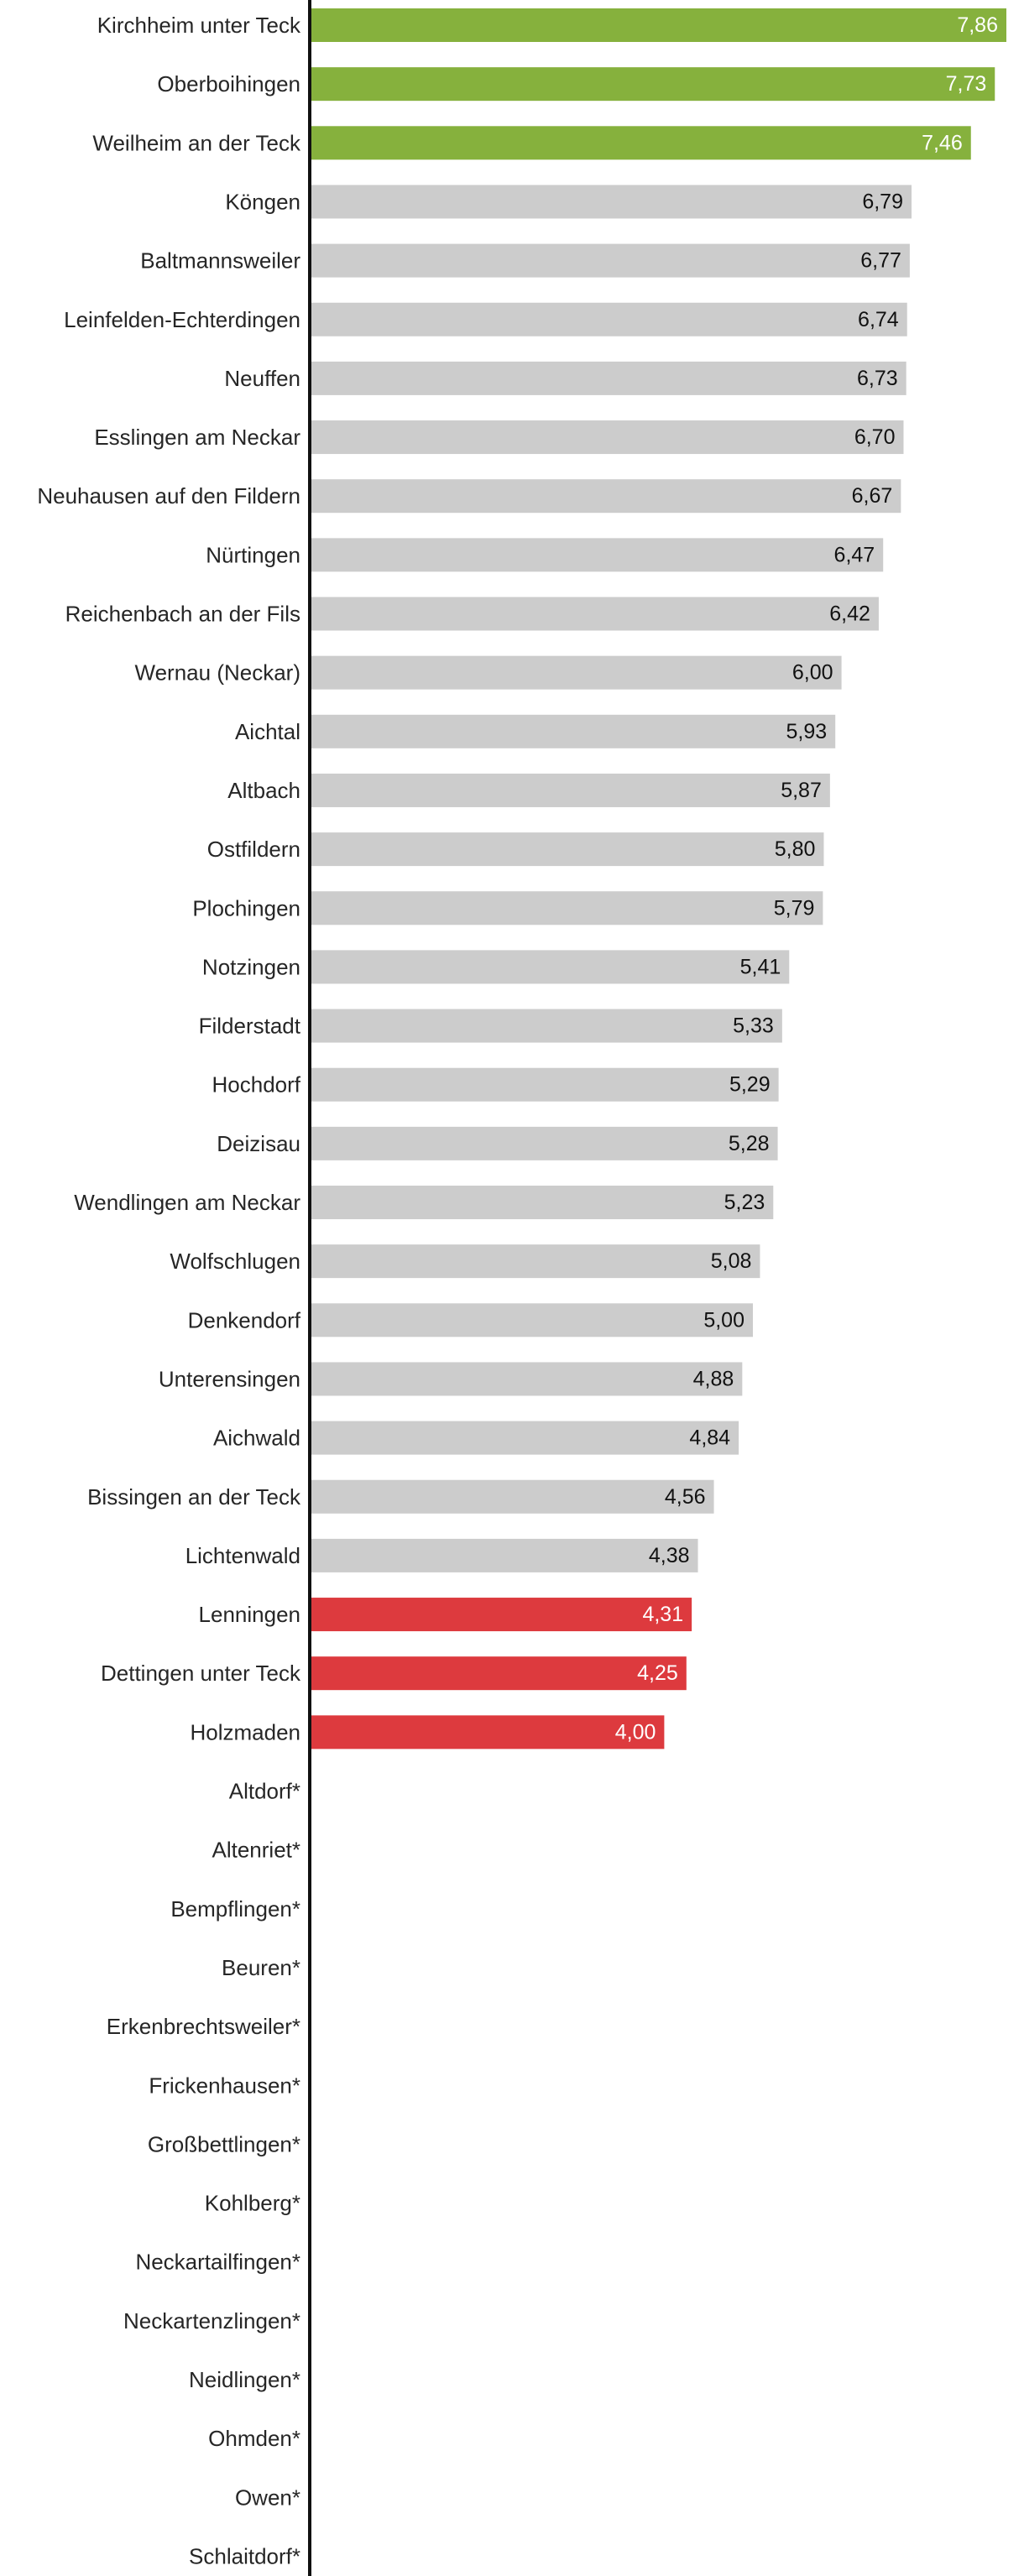  I want to click on category-label: Neuffen, so click(262, 378).